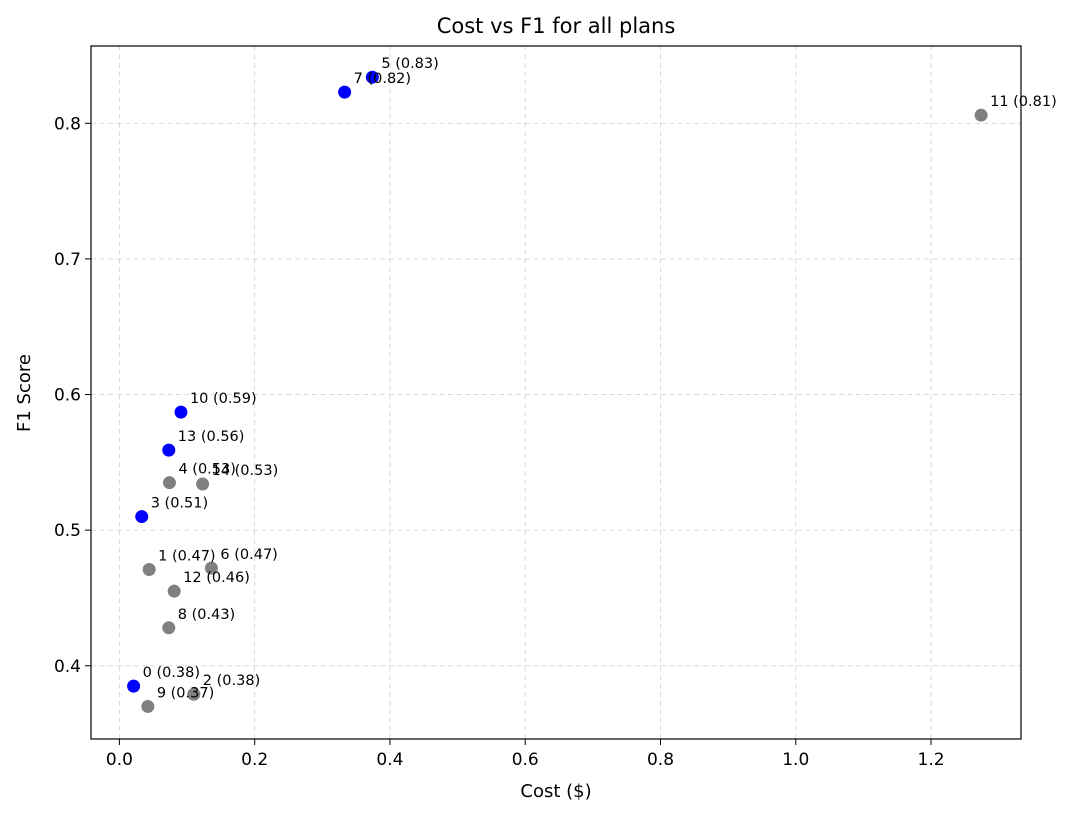 The height and width of the screenshot is (817, 1078). What do you see at coordinates (555, 791) in the screenshot?
I see `x-axis-label: Cost ($)` at bounding box center [555, 791].